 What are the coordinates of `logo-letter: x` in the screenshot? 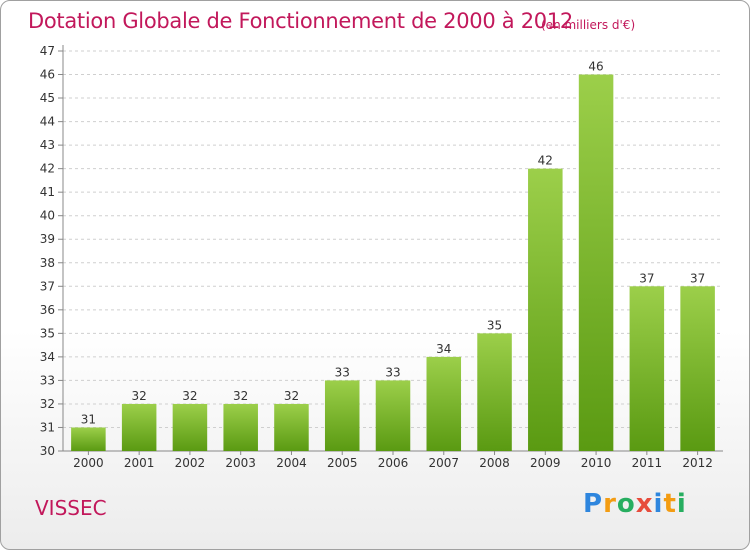 It's located at (644, 504).